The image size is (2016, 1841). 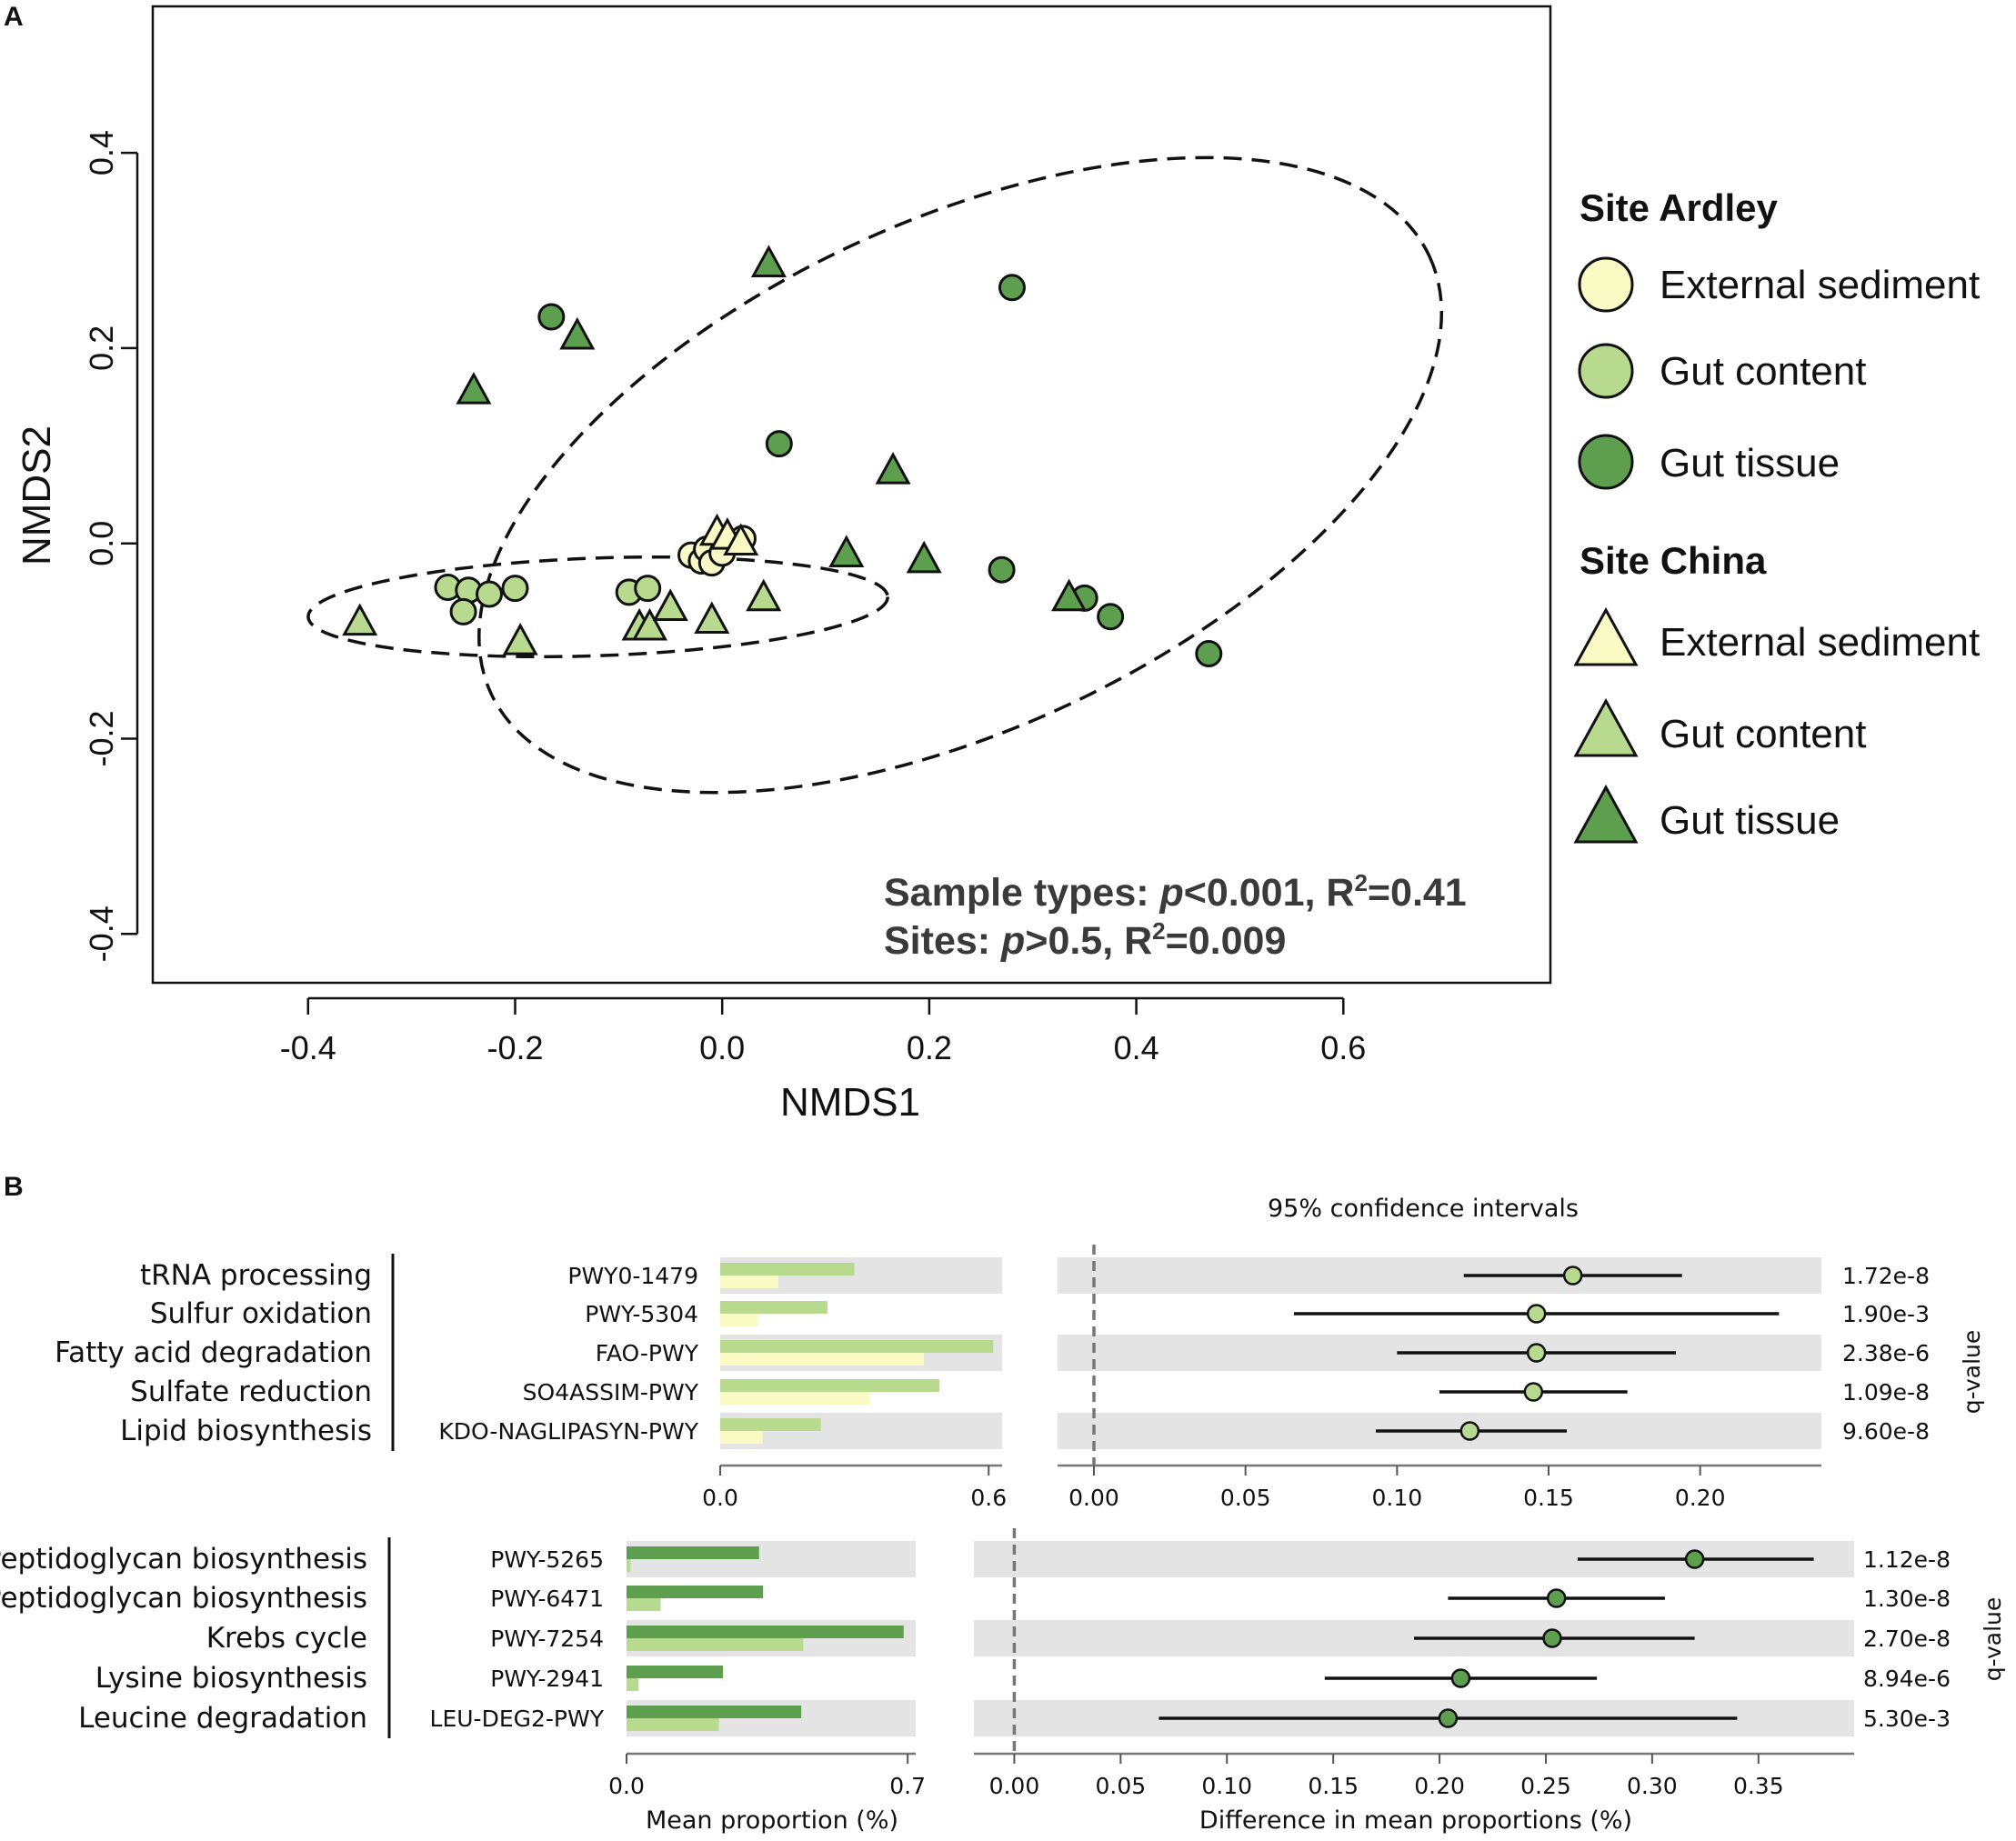 What do you see at coordinates (517, 1719) in the screenshot?
I see `pathway-label: LEU-DEG2-PWY` at bounding box center [517, 1719].